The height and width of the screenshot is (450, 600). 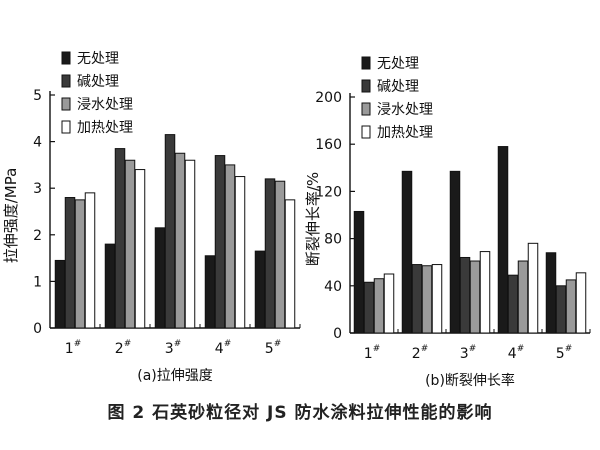 I want to click on y-tick-label: 160, so click(x=328, y=145).